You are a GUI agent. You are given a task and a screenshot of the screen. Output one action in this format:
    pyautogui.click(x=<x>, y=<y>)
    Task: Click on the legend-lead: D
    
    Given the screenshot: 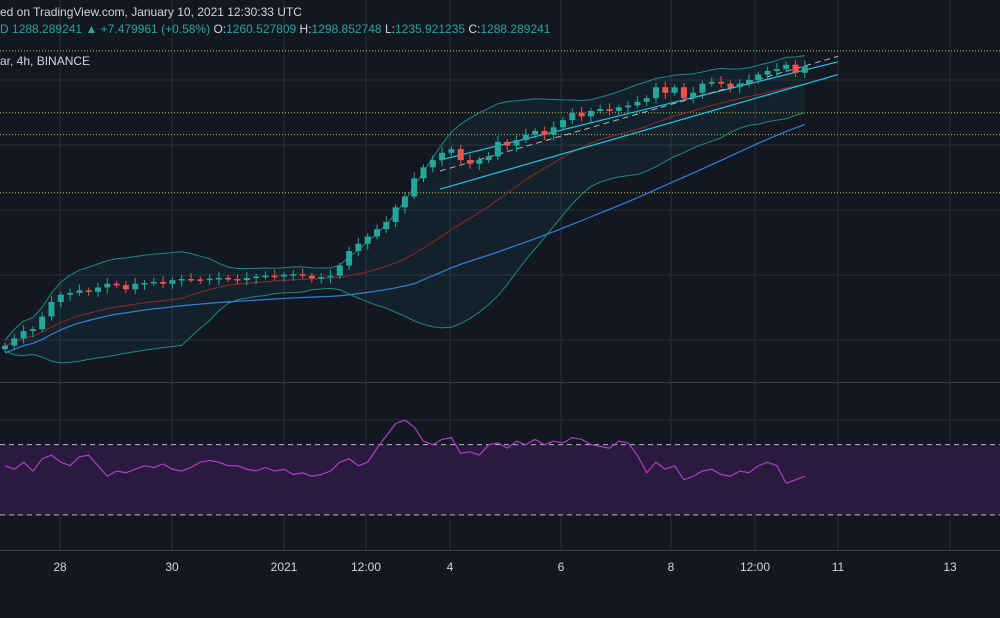 What is the action you would take?
    pyautogui.click(x=4, y=29)
    